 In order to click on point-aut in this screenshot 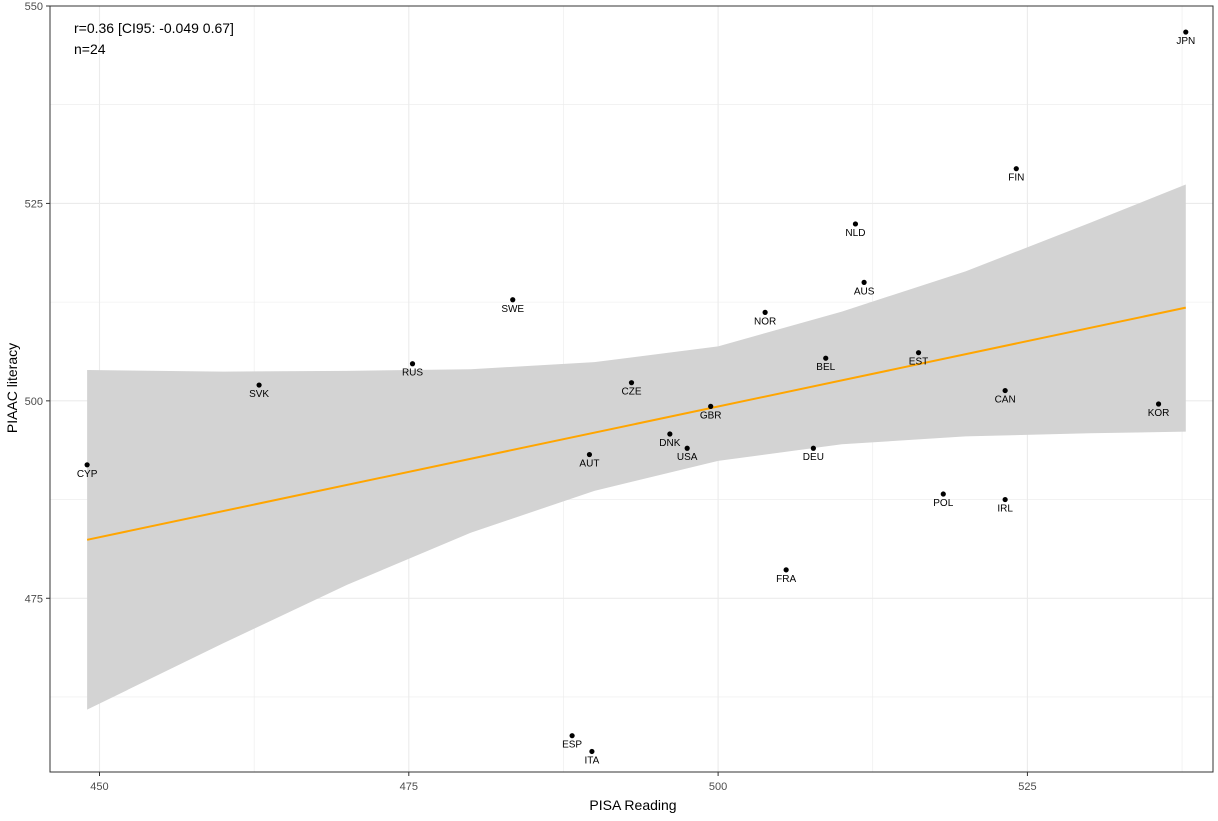, I will do `click(589, 454)`.